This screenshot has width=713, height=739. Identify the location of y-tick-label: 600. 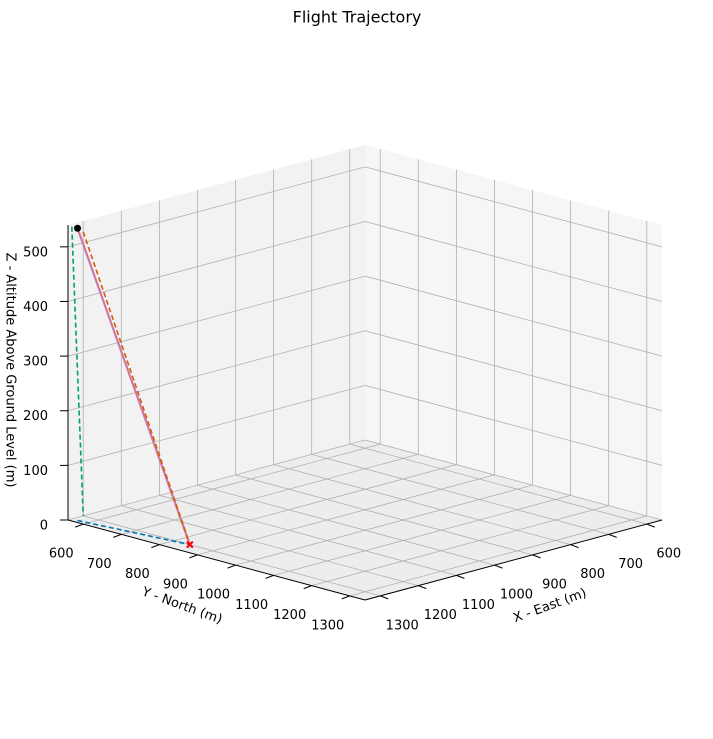
(61, 554).